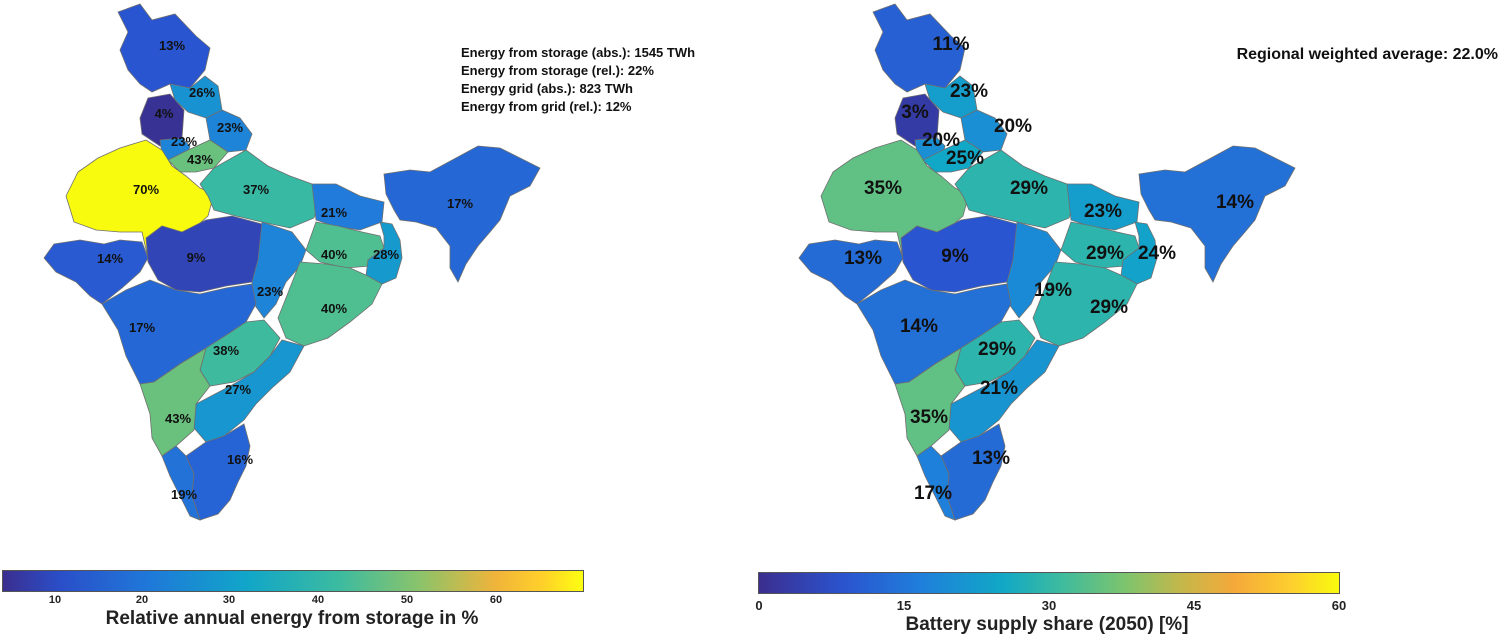  Describe the element at coordinates (230, 127) in the screenshot. I see `region-label-uk: 23%` at that location.